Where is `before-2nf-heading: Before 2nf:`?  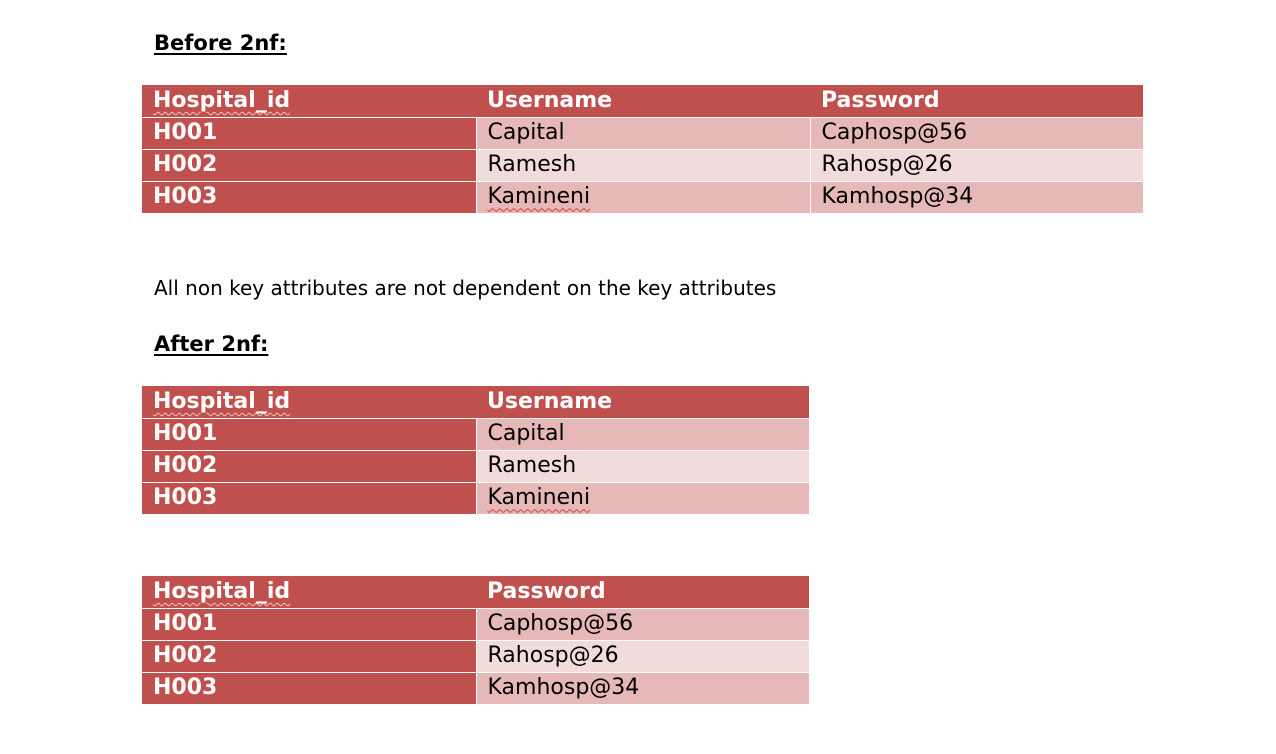
before-2nf-heading: Before 2nf: is located at coordinates (220, 43).